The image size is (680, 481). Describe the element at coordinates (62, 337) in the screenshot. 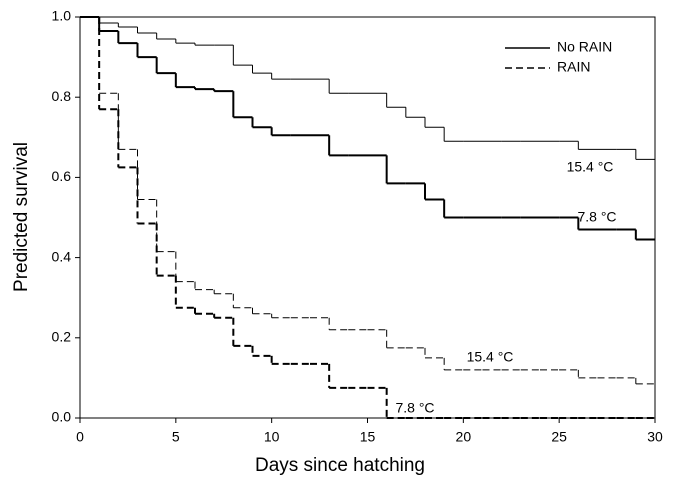

I see `y-tick-label: 0.2` at that location.